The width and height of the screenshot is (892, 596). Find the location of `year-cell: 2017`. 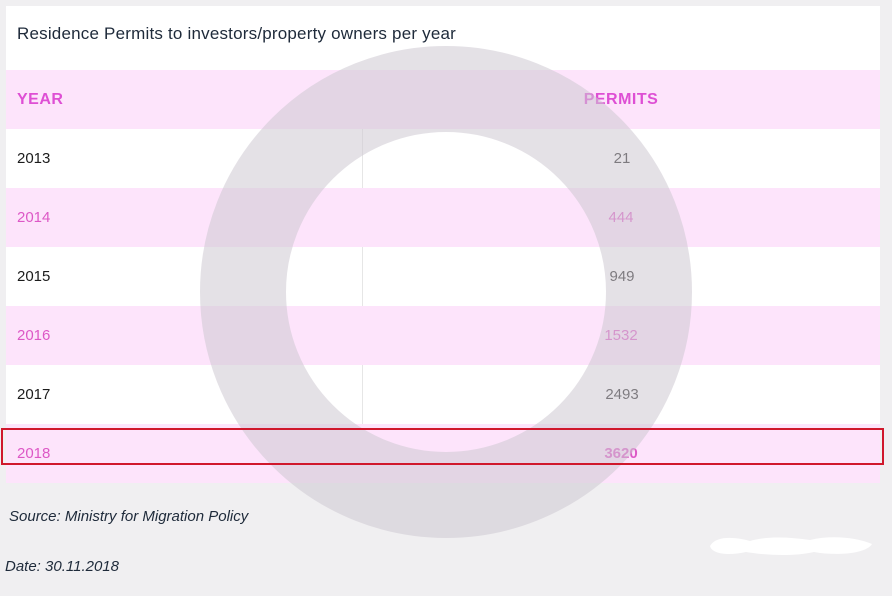

year-cell: 2017 is located at coordinates (34, 394).